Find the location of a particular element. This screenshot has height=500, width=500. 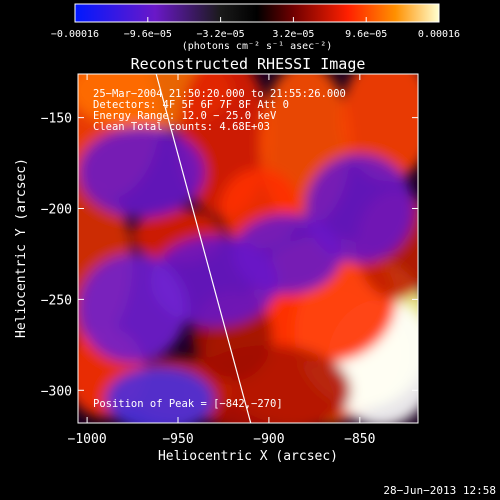

colorbar-tick-label: −9.6e−05 is located at coordinates (148, 34).